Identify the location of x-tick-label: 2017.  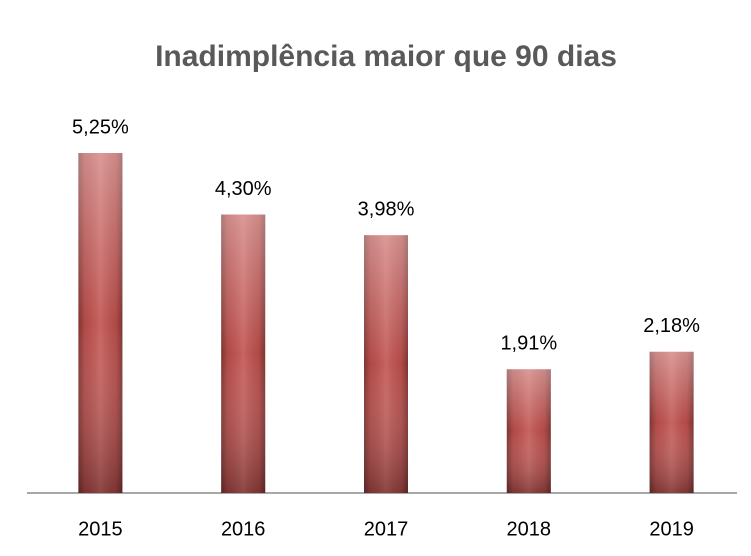
(386, 529).